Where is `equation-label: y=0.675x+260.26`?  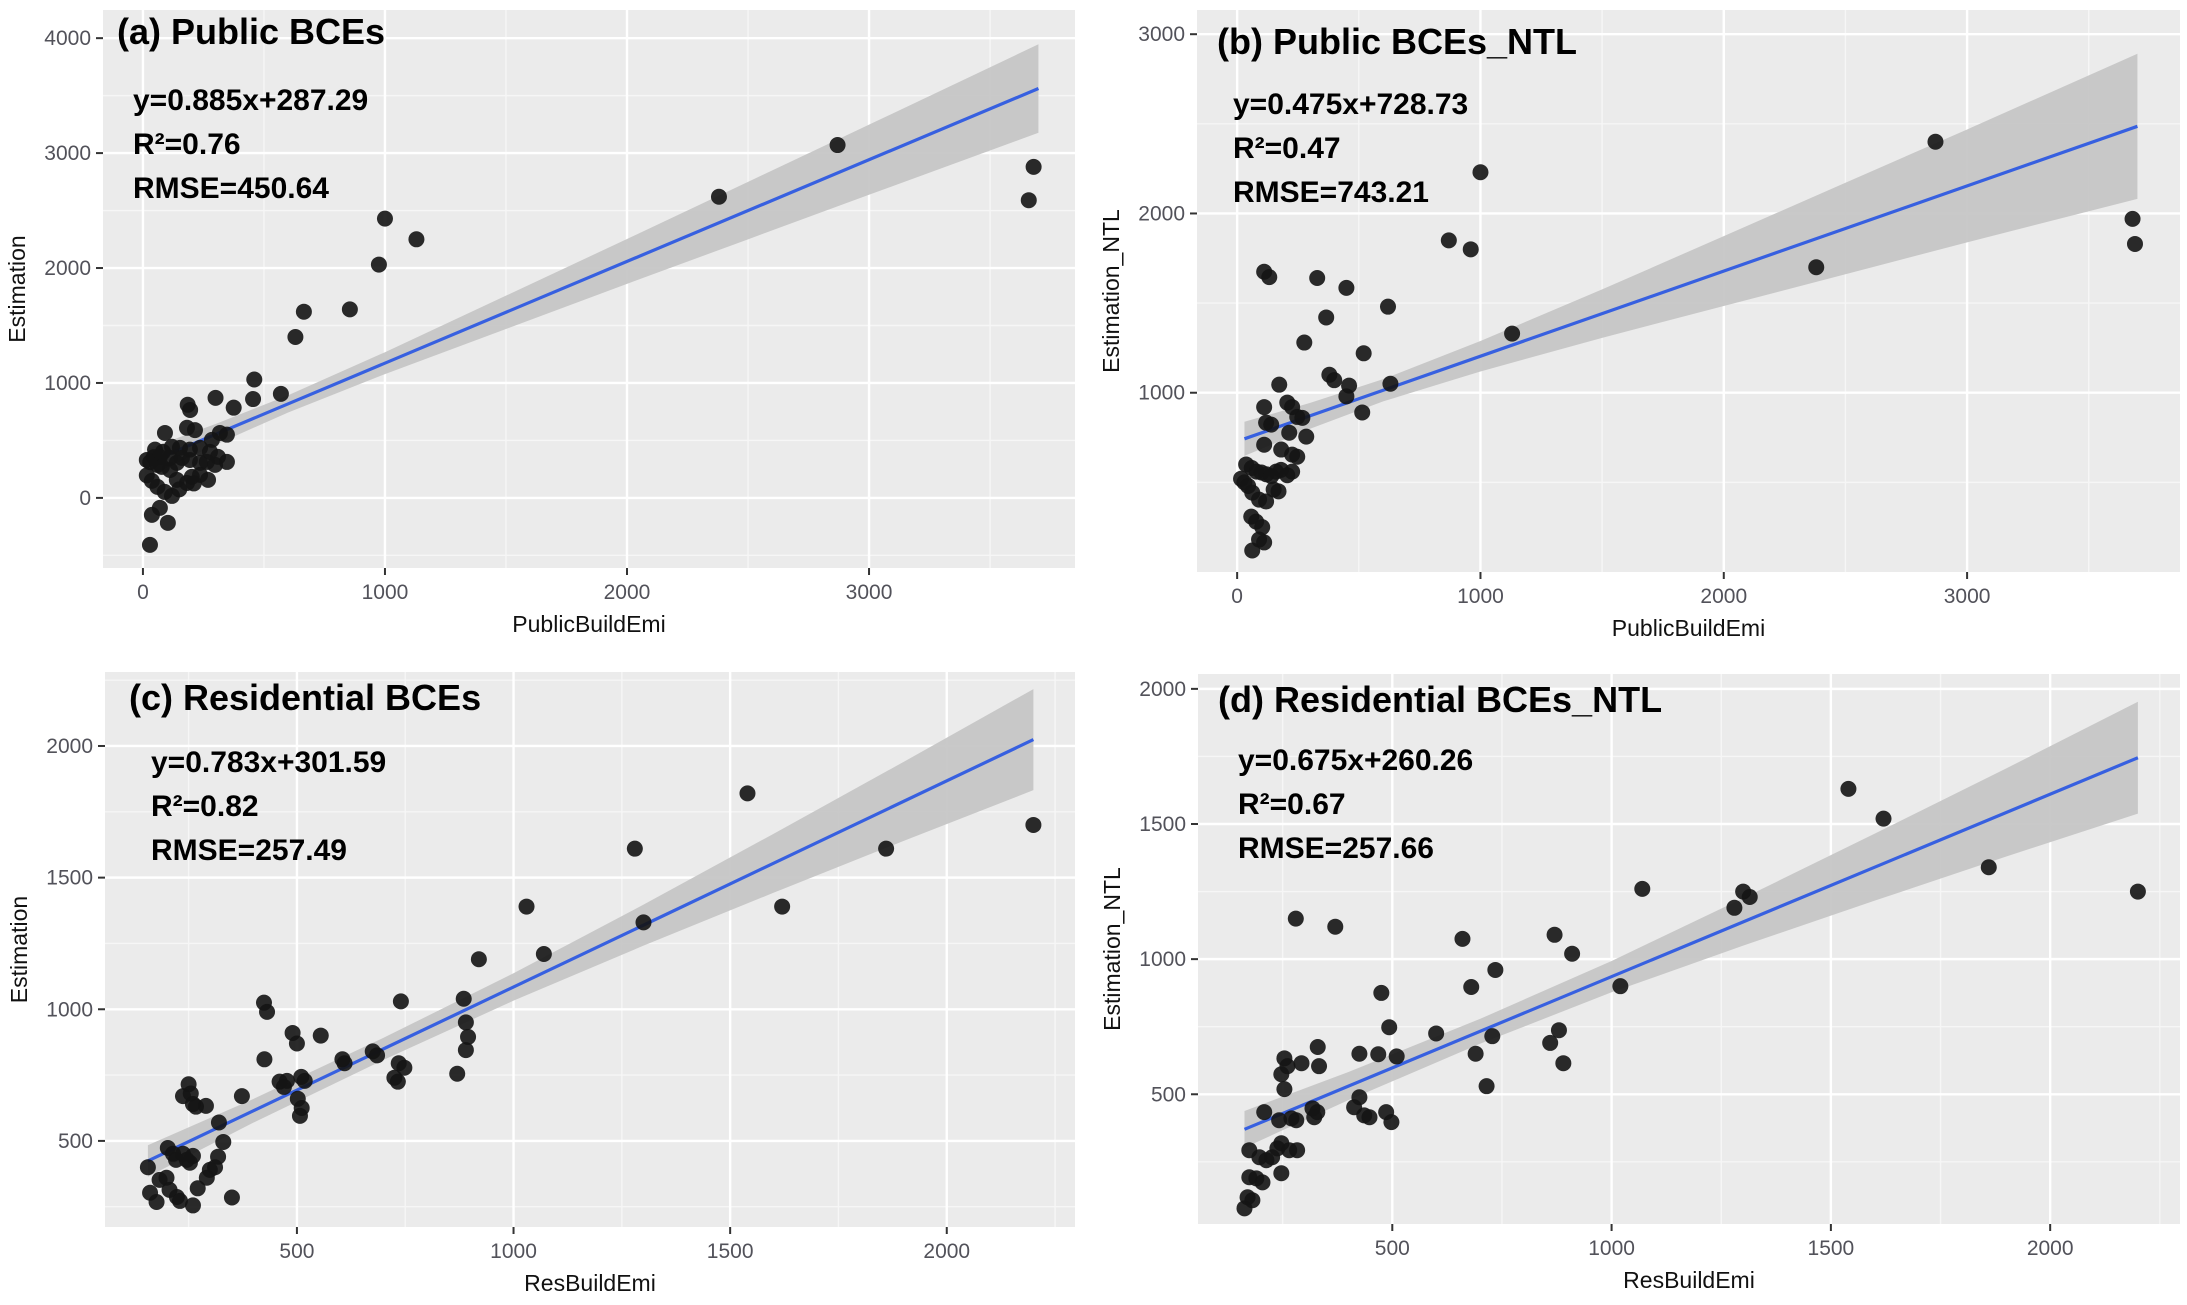 equation-label: y=0.675x+260.26 is located at coordinates (1355, 760).